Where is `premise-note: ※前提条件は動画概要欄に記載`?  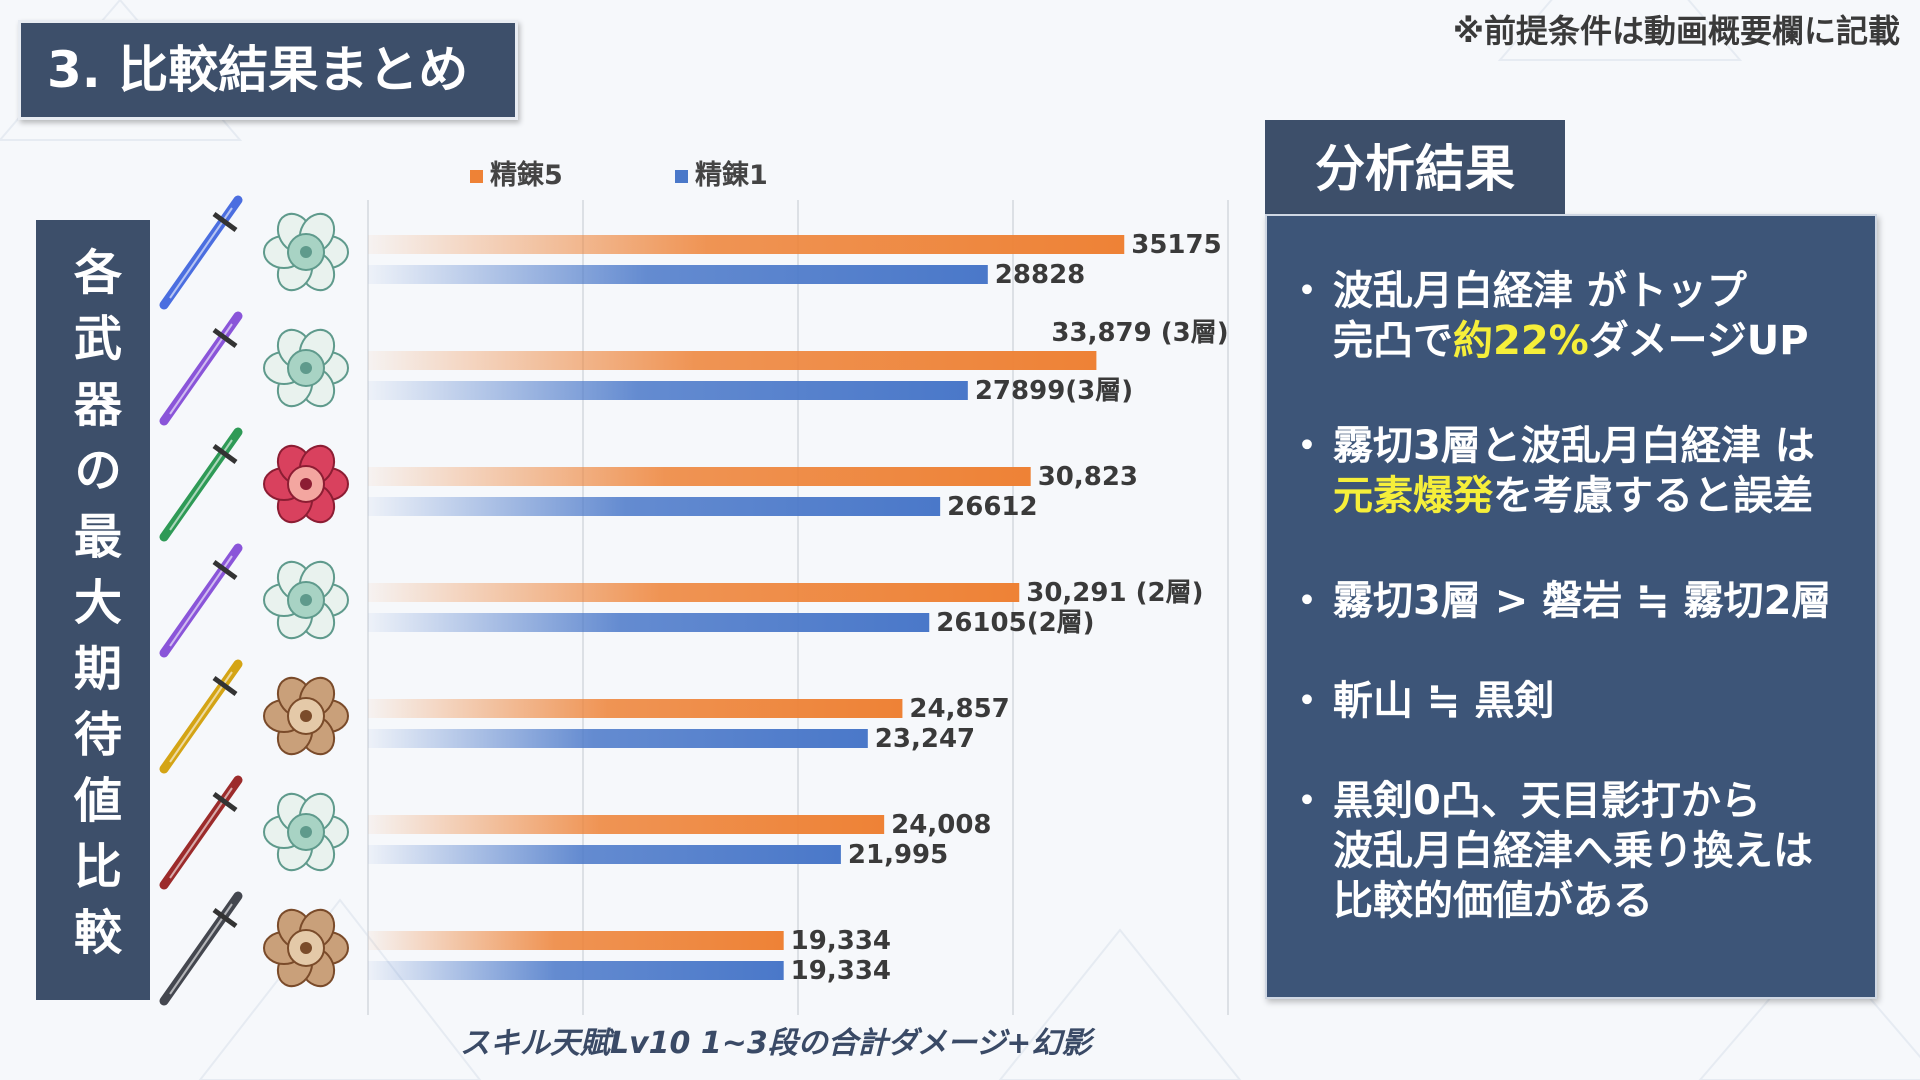 premise-note: ※前提条件は動画概要欄に記載 is located at coordinates (1676, 31).